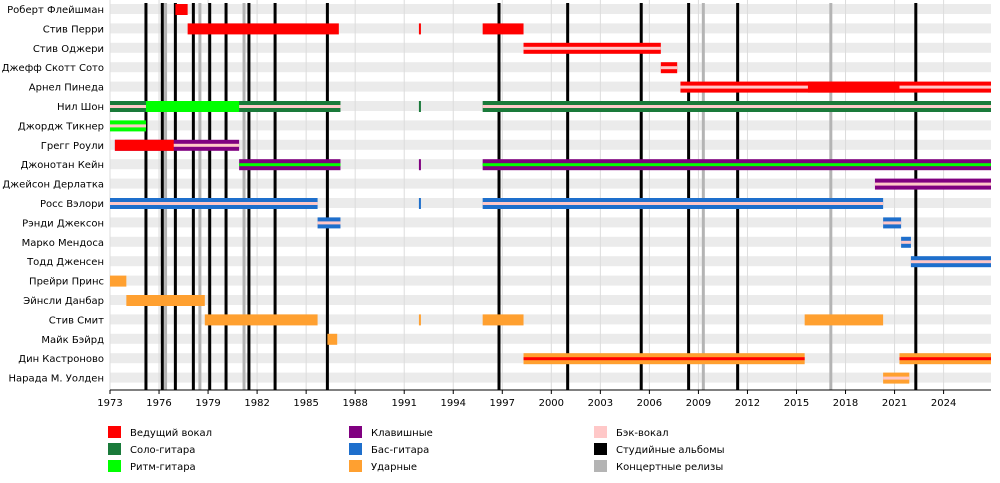 The height and width of the screenshot is (483, 1000). I want to click on member-bar-lead_guitar, so click(419, 106).